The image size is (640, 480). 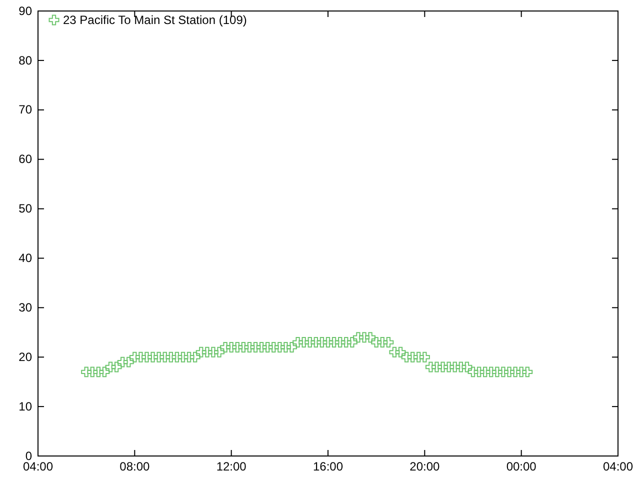 What do you see at coordinates (425, 467) in the screenshot?
I see `x-tick-label: 20:00` at bounding box center [425, 467].